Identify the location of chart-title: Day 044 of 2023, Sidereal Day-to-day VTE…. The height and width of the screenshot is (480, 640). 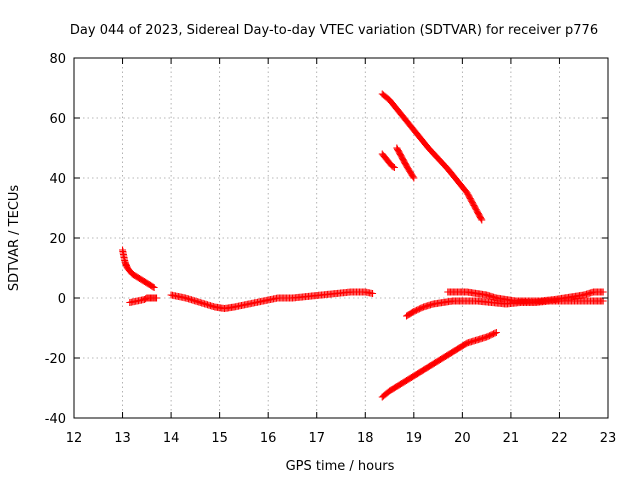
(334, 30).